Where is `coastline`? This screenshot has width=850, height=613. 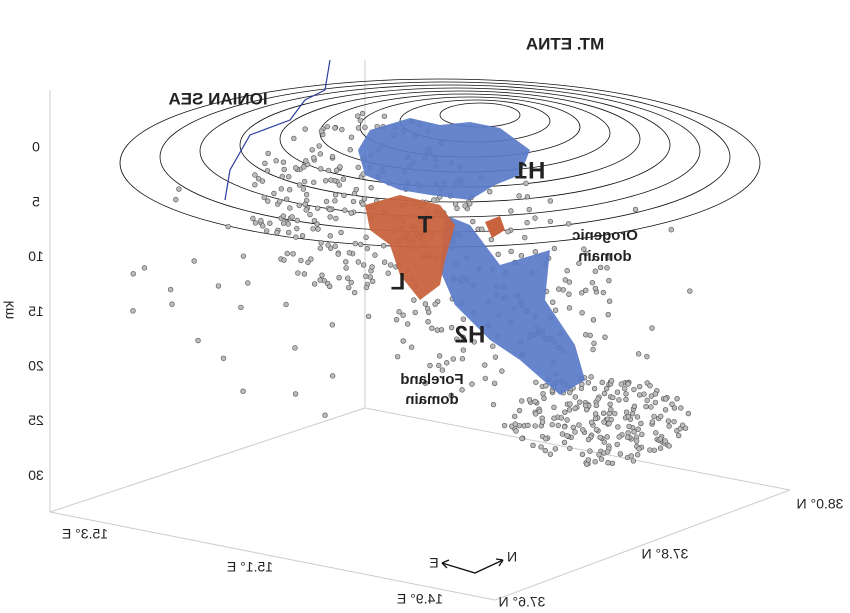 coastline is located at coordinates (277, 130).